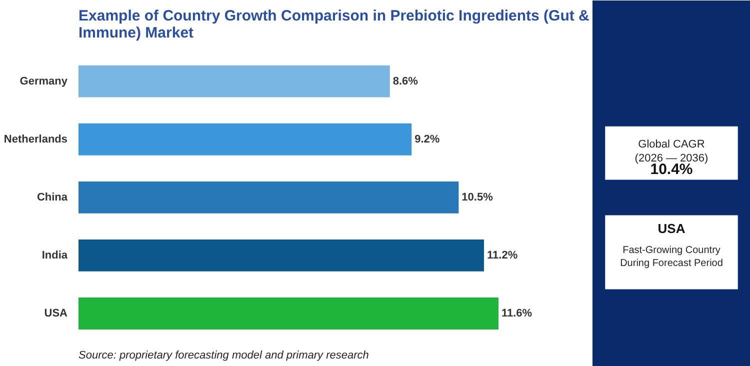 The height and width of the screenshot is (366, 750). Describe the element at coordinates (502, 255) in the screenshot. I see `data-label: 11.2%` at that location.